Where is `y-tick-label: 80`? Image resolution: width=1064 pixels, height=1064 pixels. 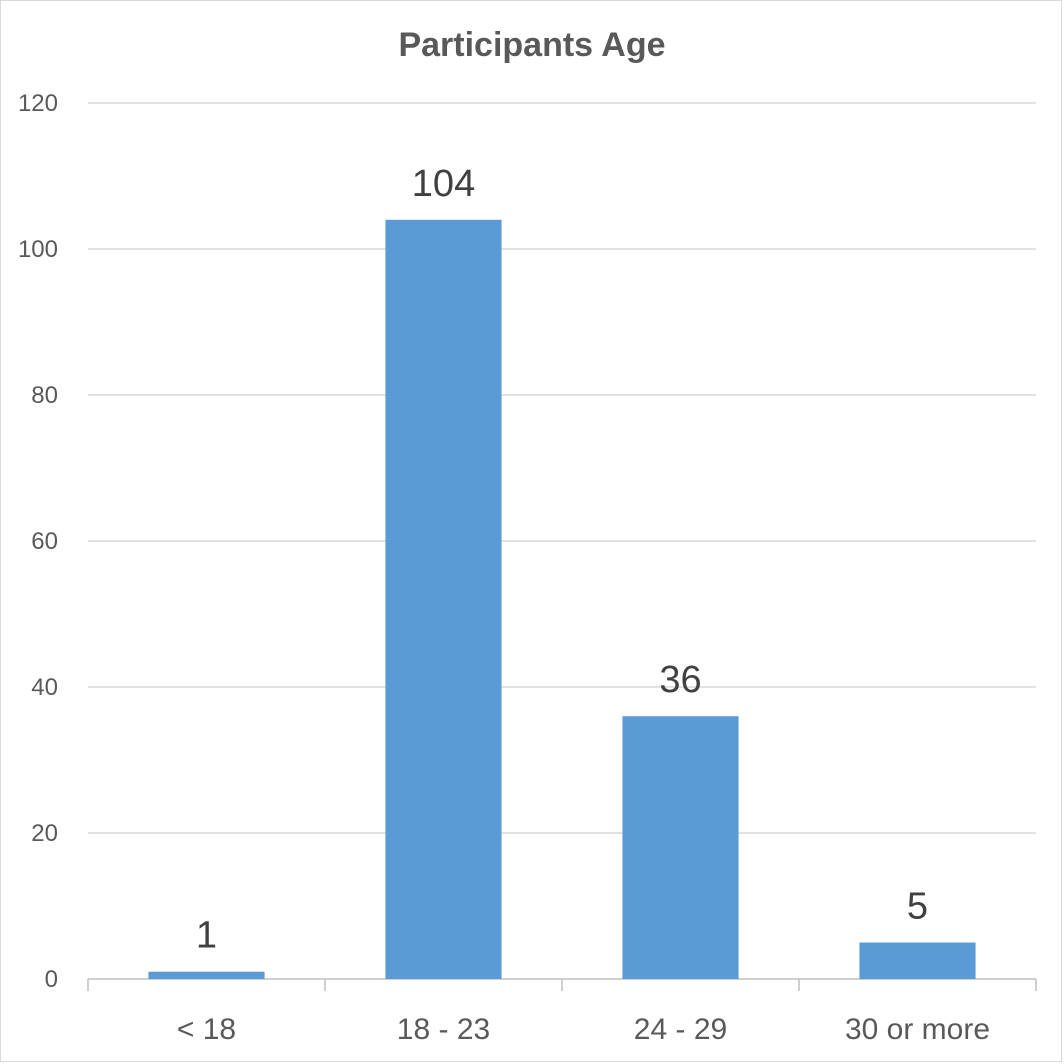 y-tick-label: 80 is located at coordinates (44, 395).